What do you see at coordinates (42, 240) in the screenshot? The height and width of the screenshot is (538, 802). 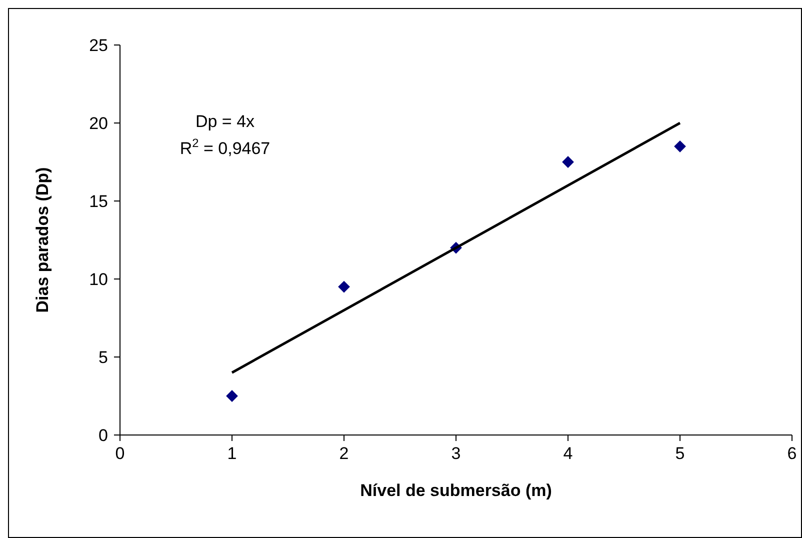 I see `y-axis-title: Dias parados (Dp)` at bounding box center [42, 240].